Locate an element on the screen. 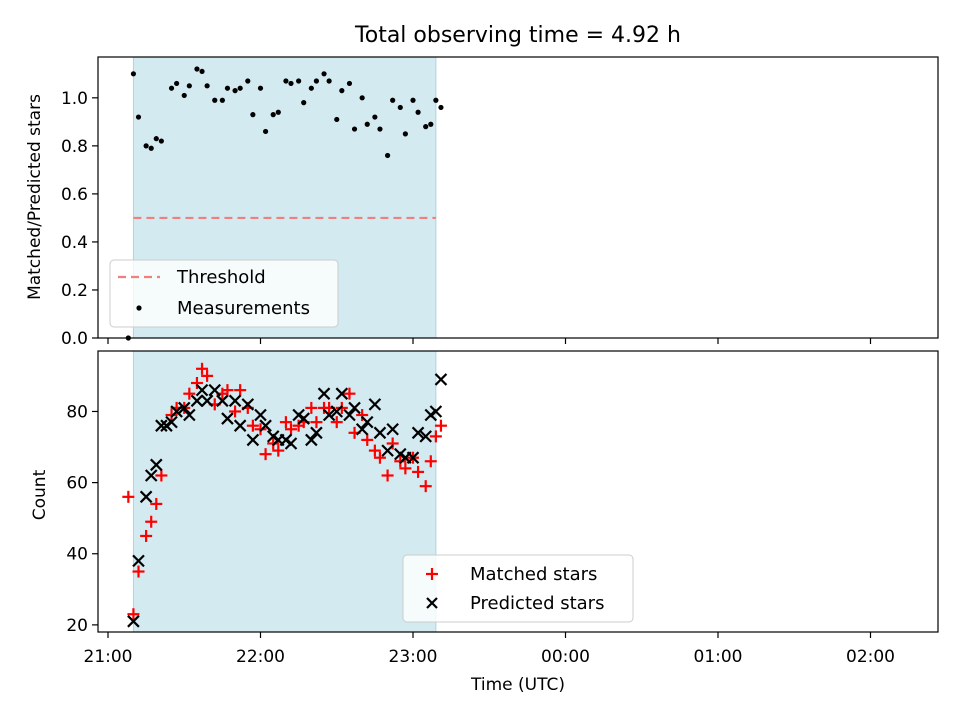  top-y-axis-label: Matched/Predicted stars is located at coordinates (35, 197).